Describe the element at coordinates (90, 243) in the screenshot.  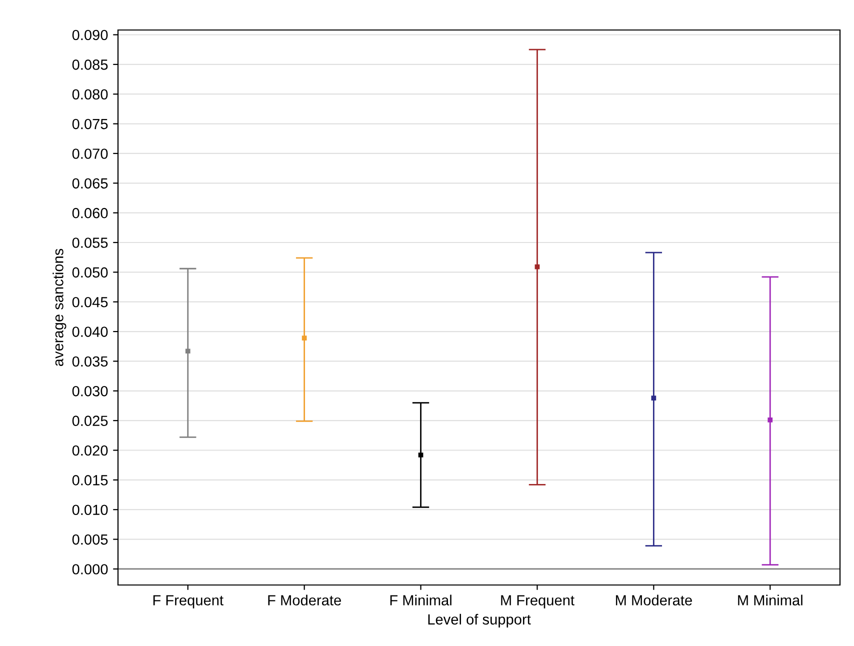
I see `y-tick-label: 0.055` at that location.